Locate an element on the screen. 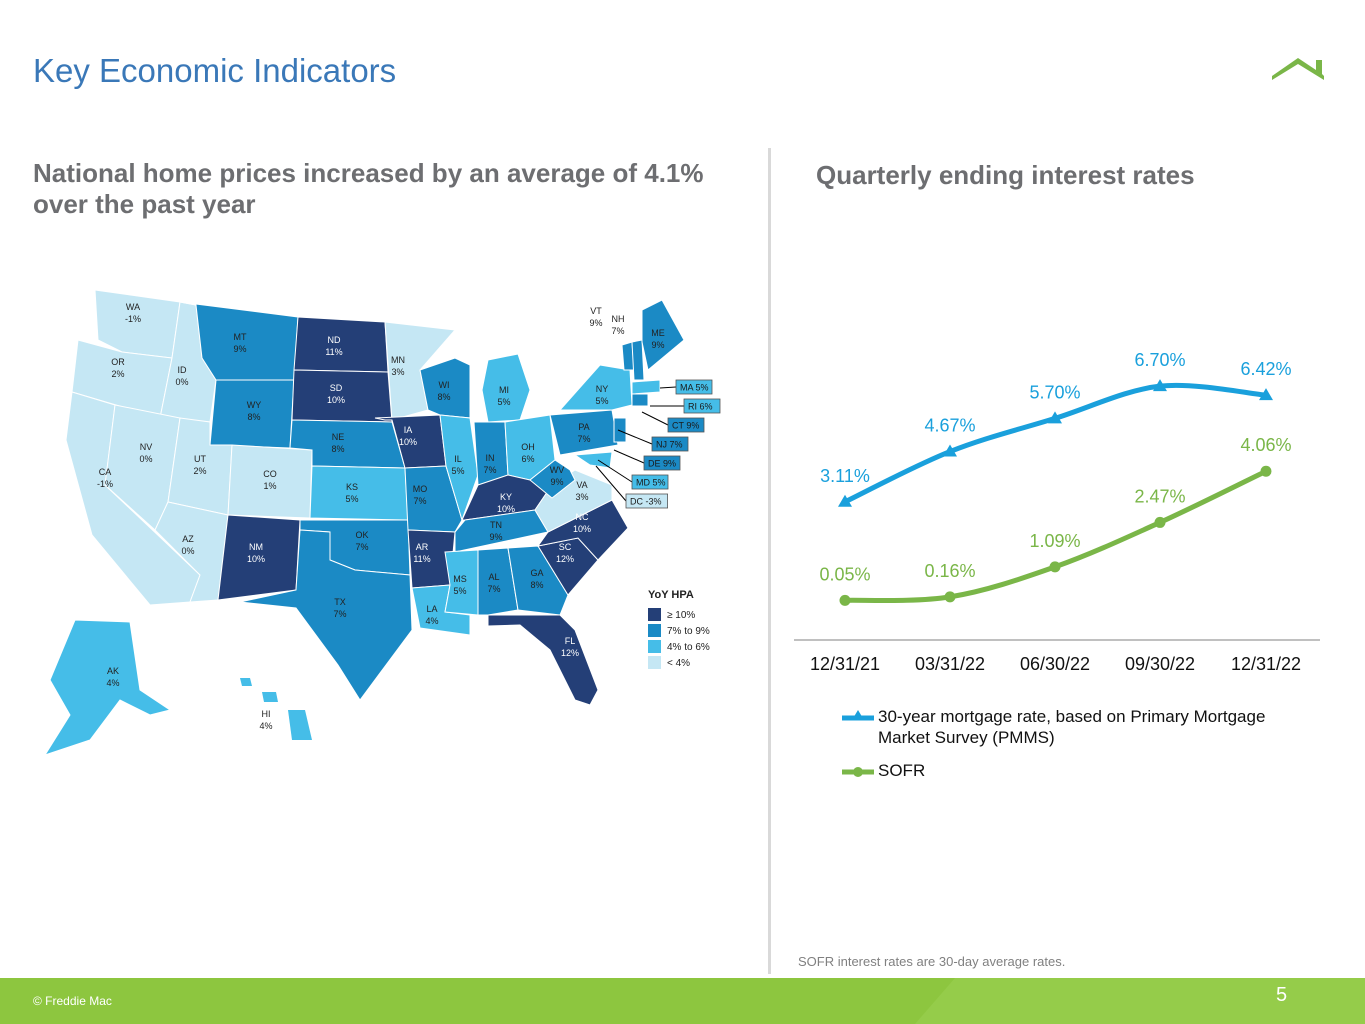 This screenshot has height=1024, width=1365. callout-label: NJ 7% is located at coordinates (669, 445).